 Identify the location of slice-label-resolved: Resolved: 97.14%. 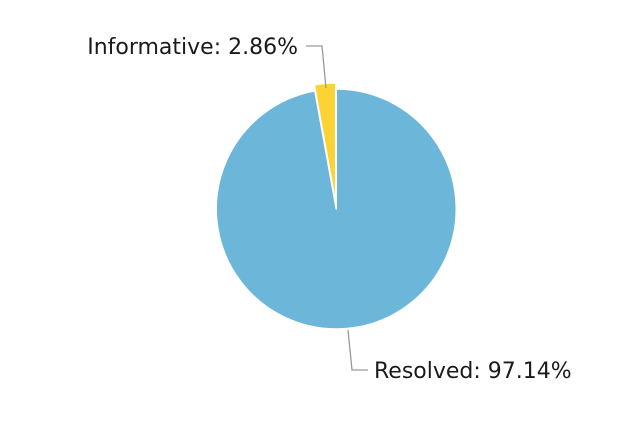
(473, 371).